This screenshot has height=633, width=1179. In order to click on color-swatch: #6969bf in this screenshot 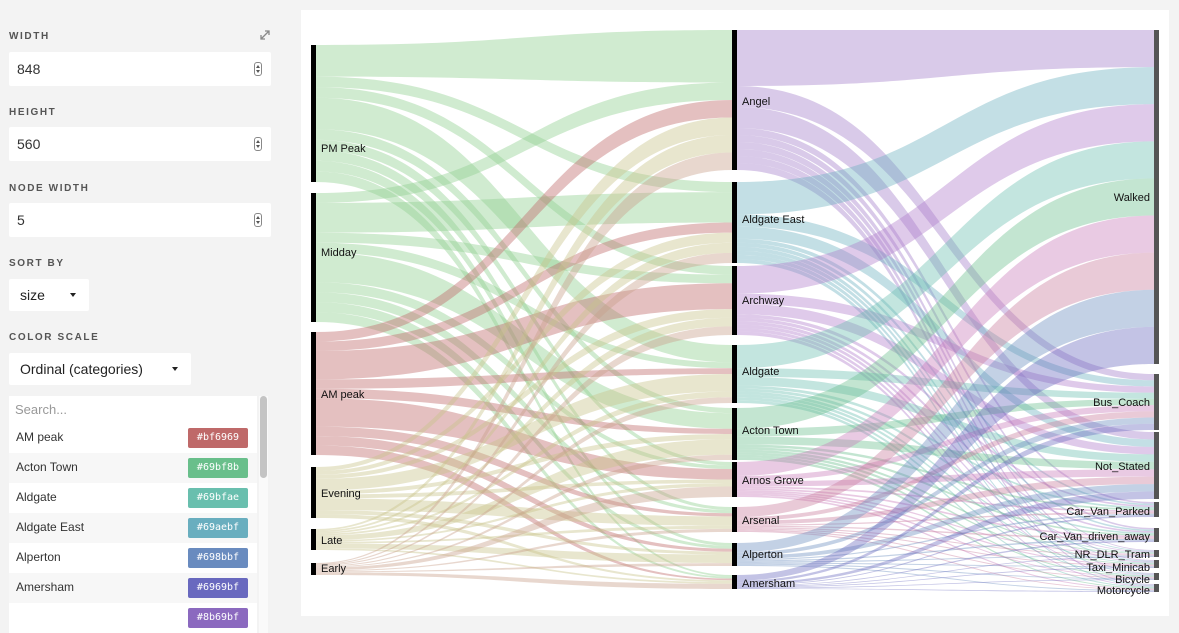, I will do `click(218, 588)`.